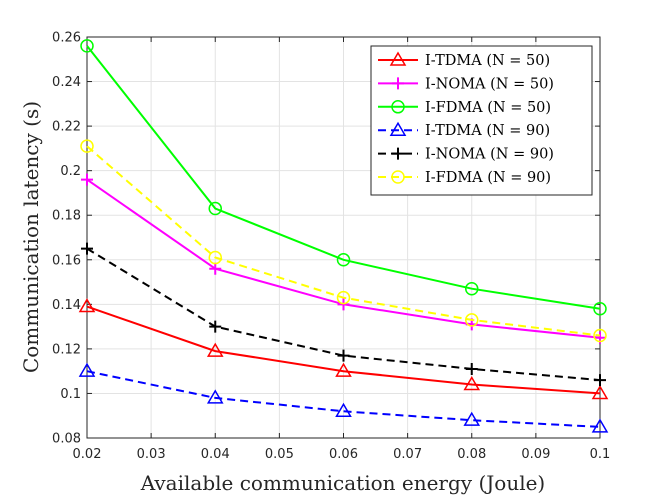 The image size is (664, 498). What do you see at coordinates (66, 216) in the screenshot?
I see `y-tick-label: 0.18` at bounding box center [66, 216].